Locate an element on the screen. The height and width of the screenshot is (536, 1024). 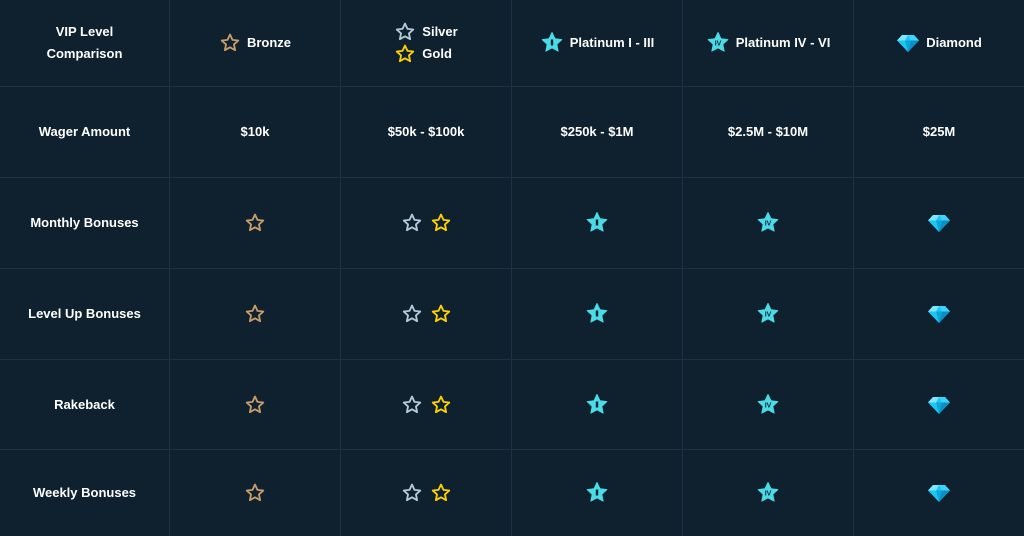
column-header-diamond: Diamond is located at coordinates (939, 43).